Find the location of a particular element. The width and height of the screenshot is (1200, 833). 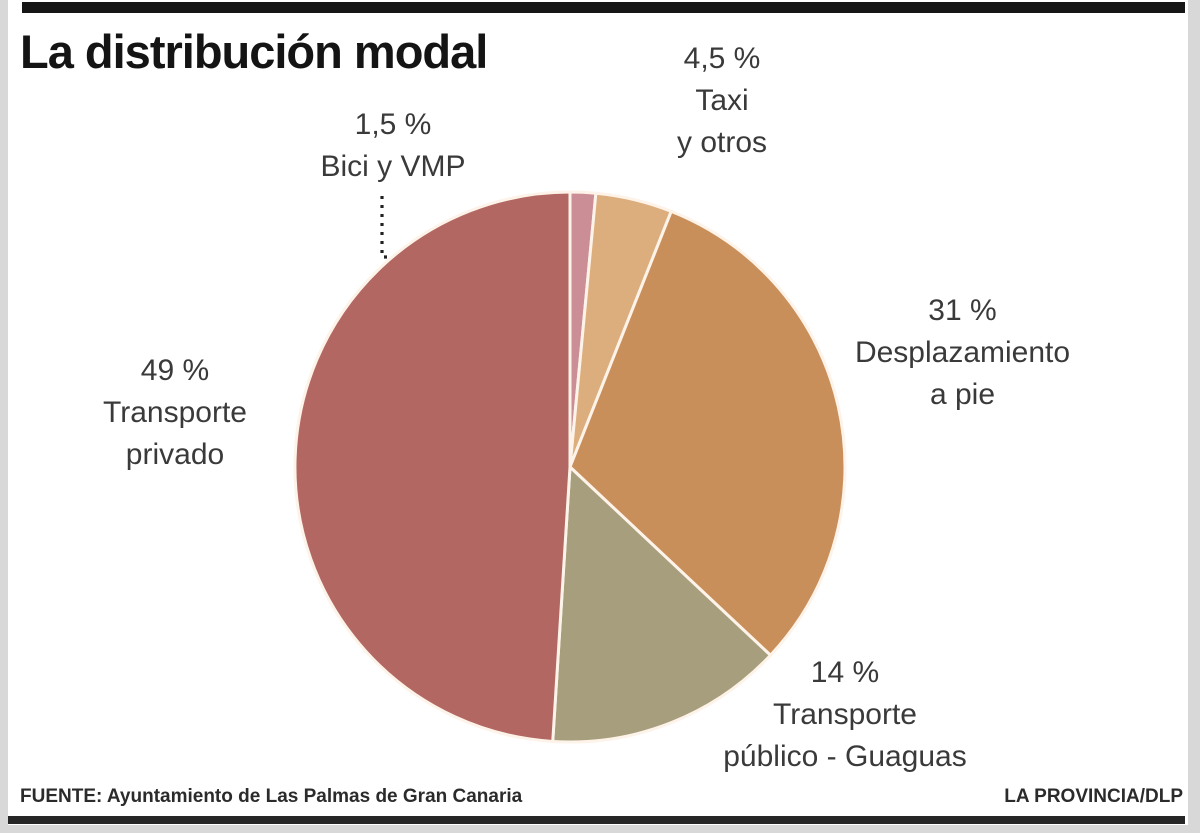

callout-label: Bici y VMP is located at coordinates (393, 166).